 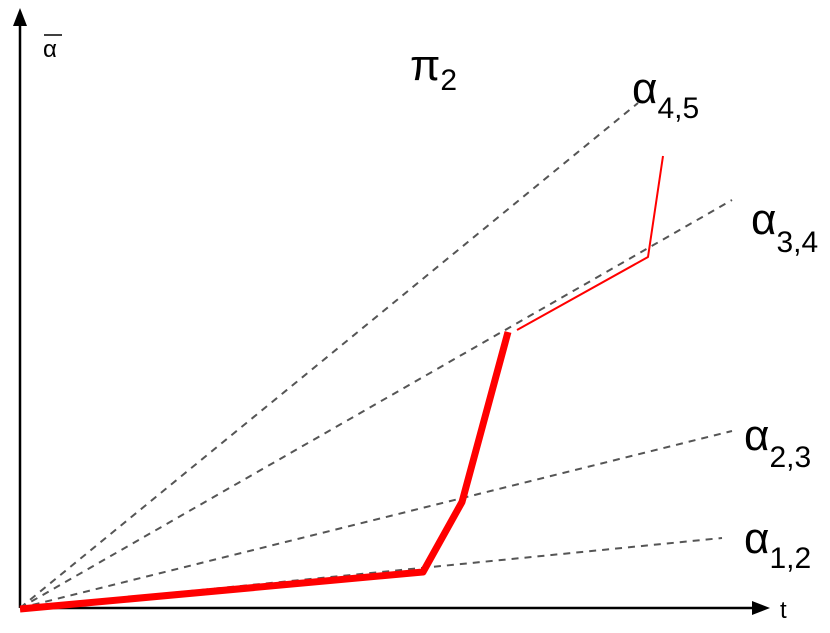 What do you see at coordinates (777, 442) in the screenshot?
I see `ray-label-2-3: α2,3` at bounding box center [777, 442].